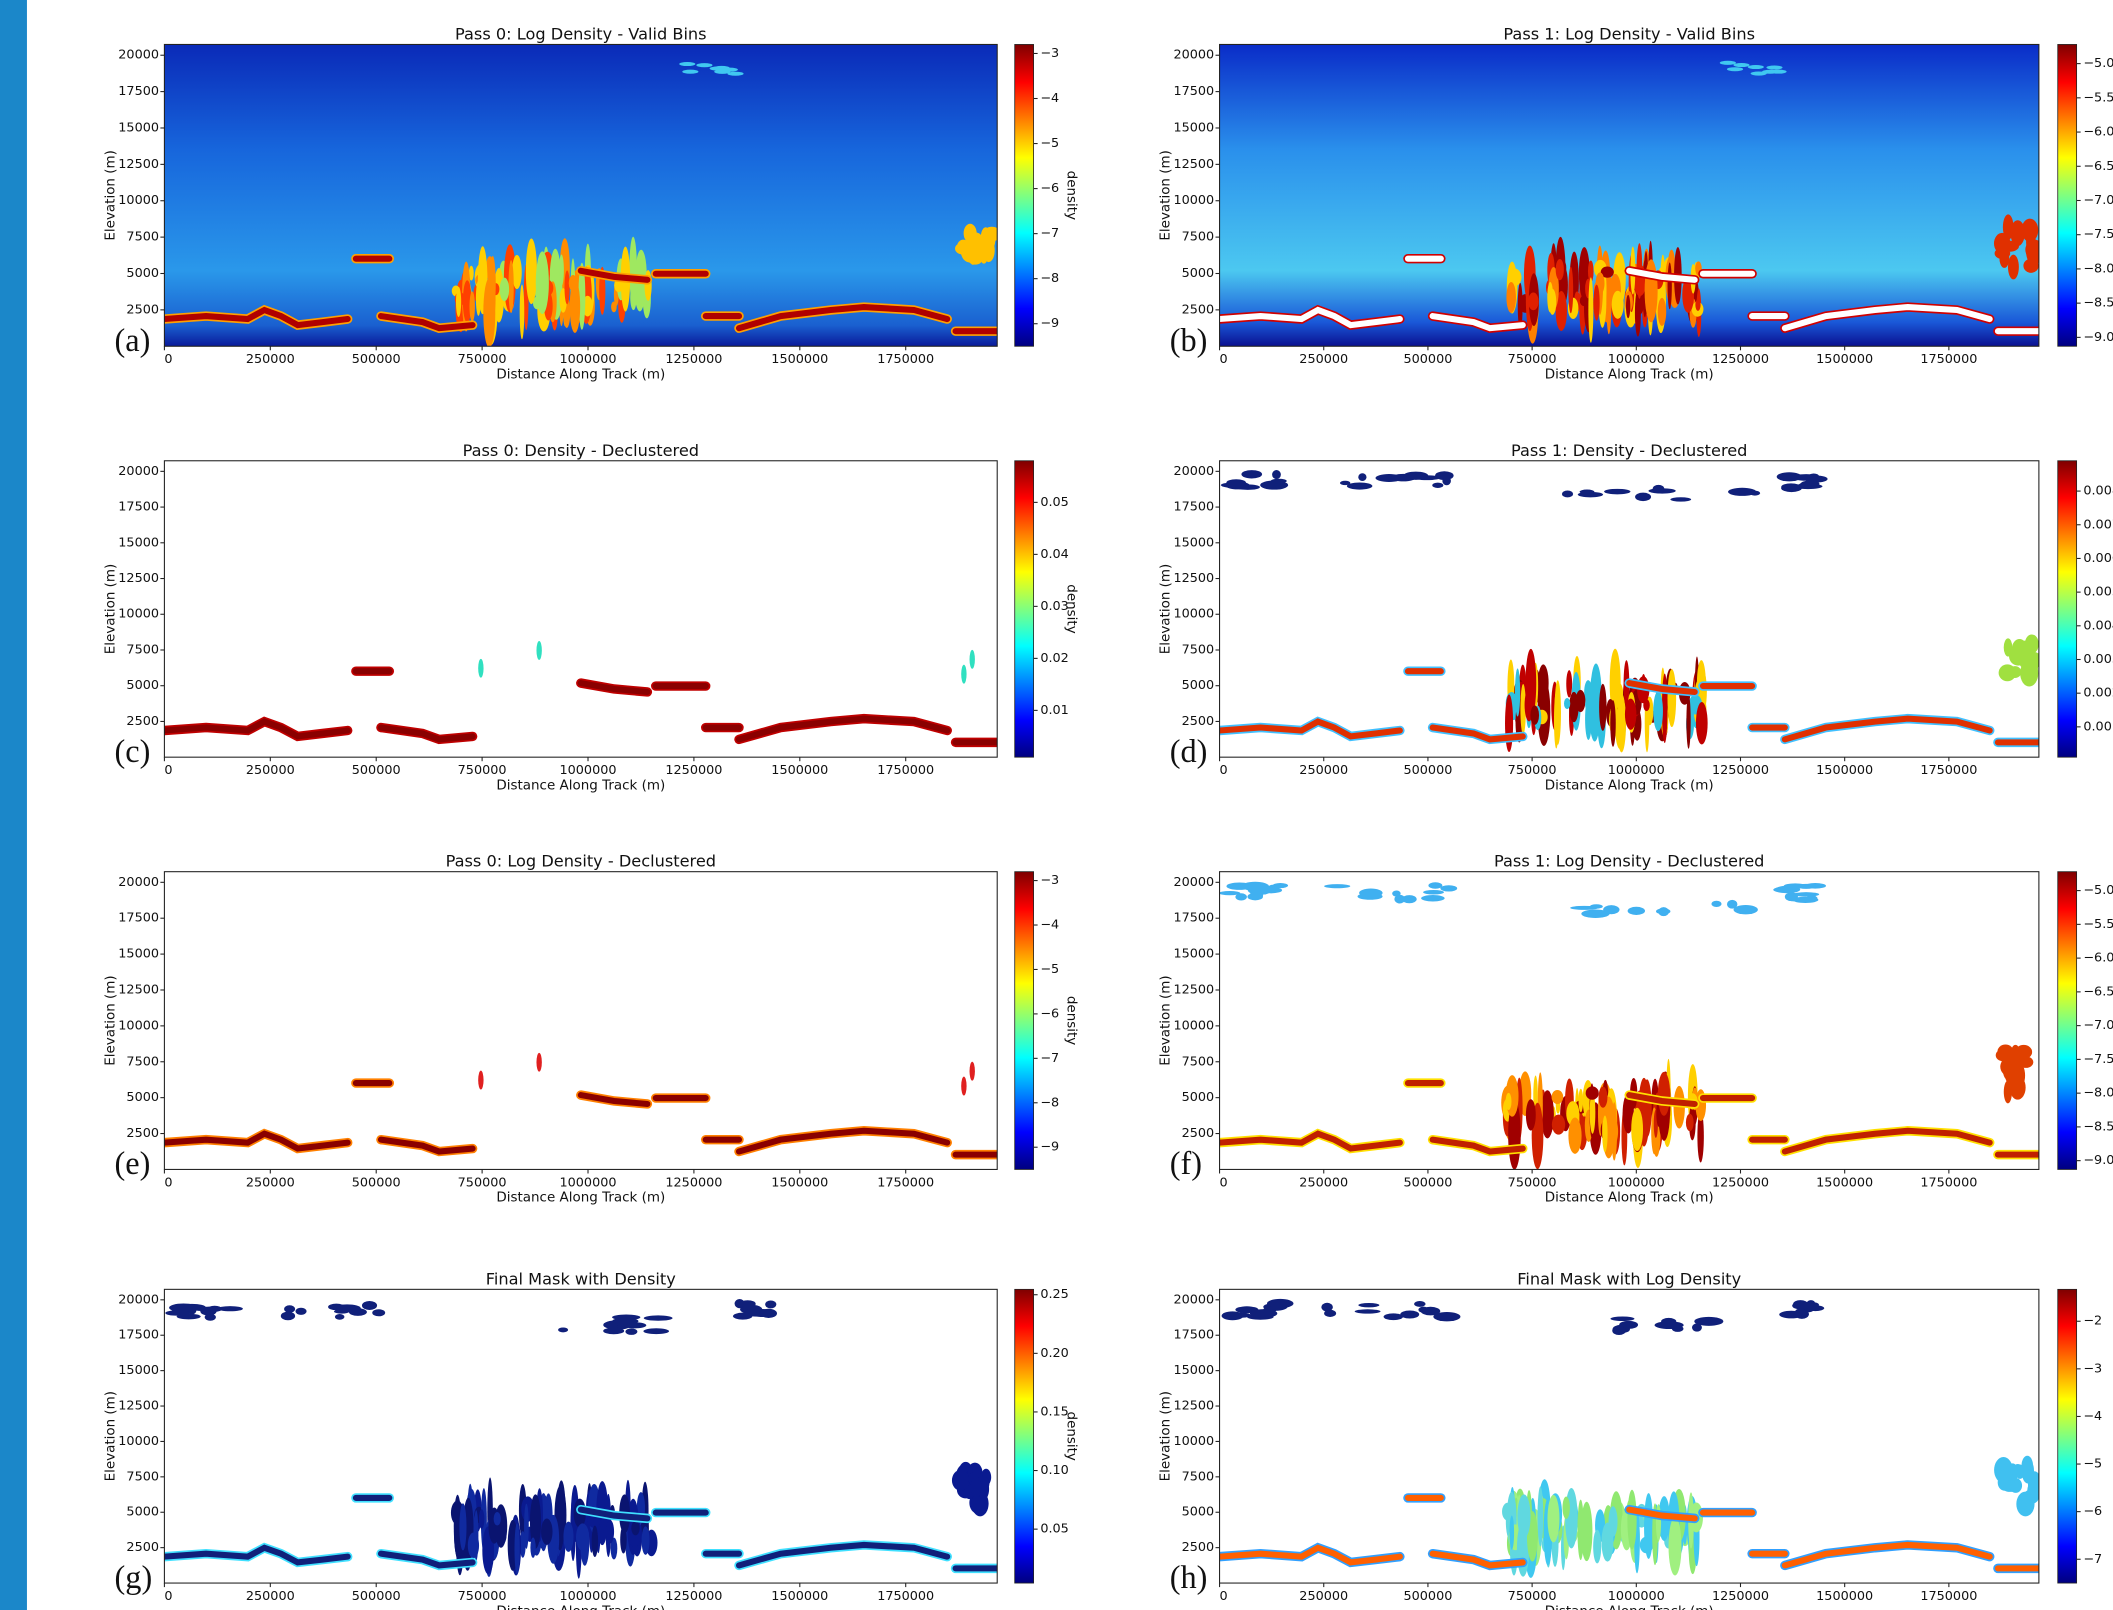 This screenshot has height=1610, width=2113. I want to click on x-tick-label: 250000, so click(270, 1182).